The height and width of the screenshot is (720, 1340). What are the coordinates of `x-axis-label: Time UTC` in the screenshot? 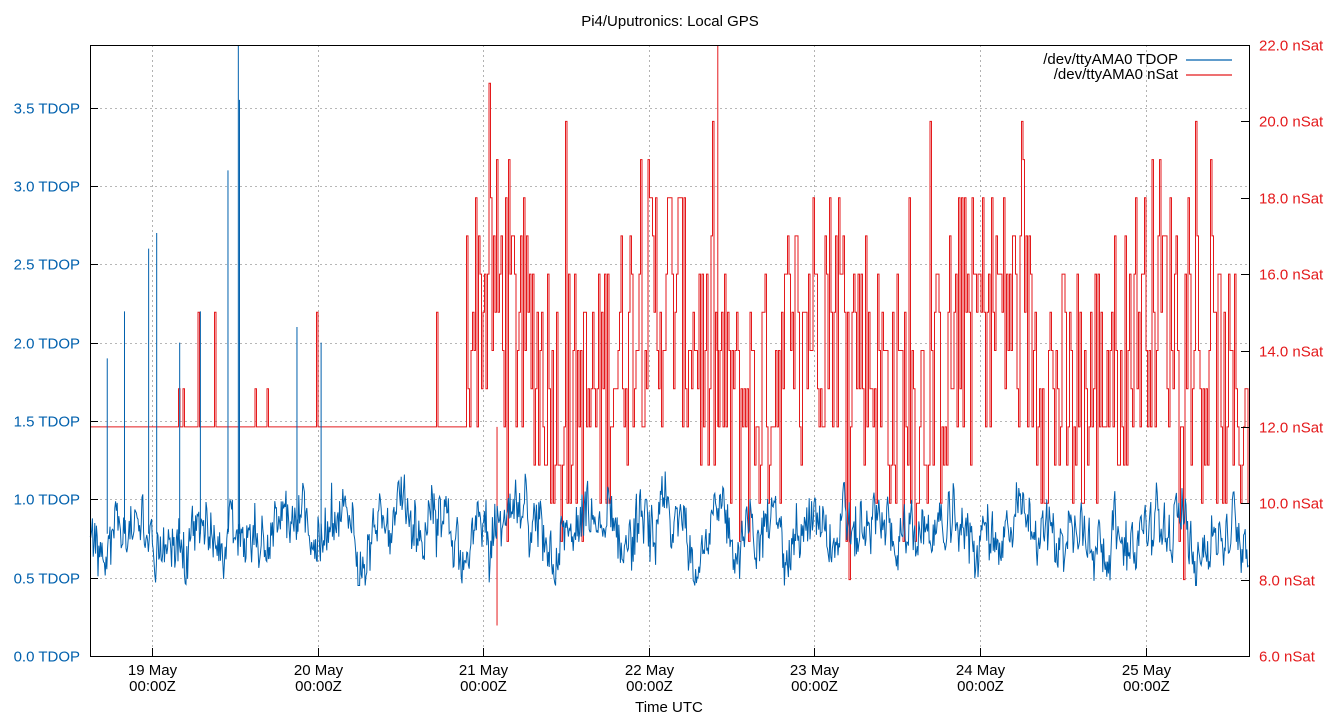 It's located at (669, 707).